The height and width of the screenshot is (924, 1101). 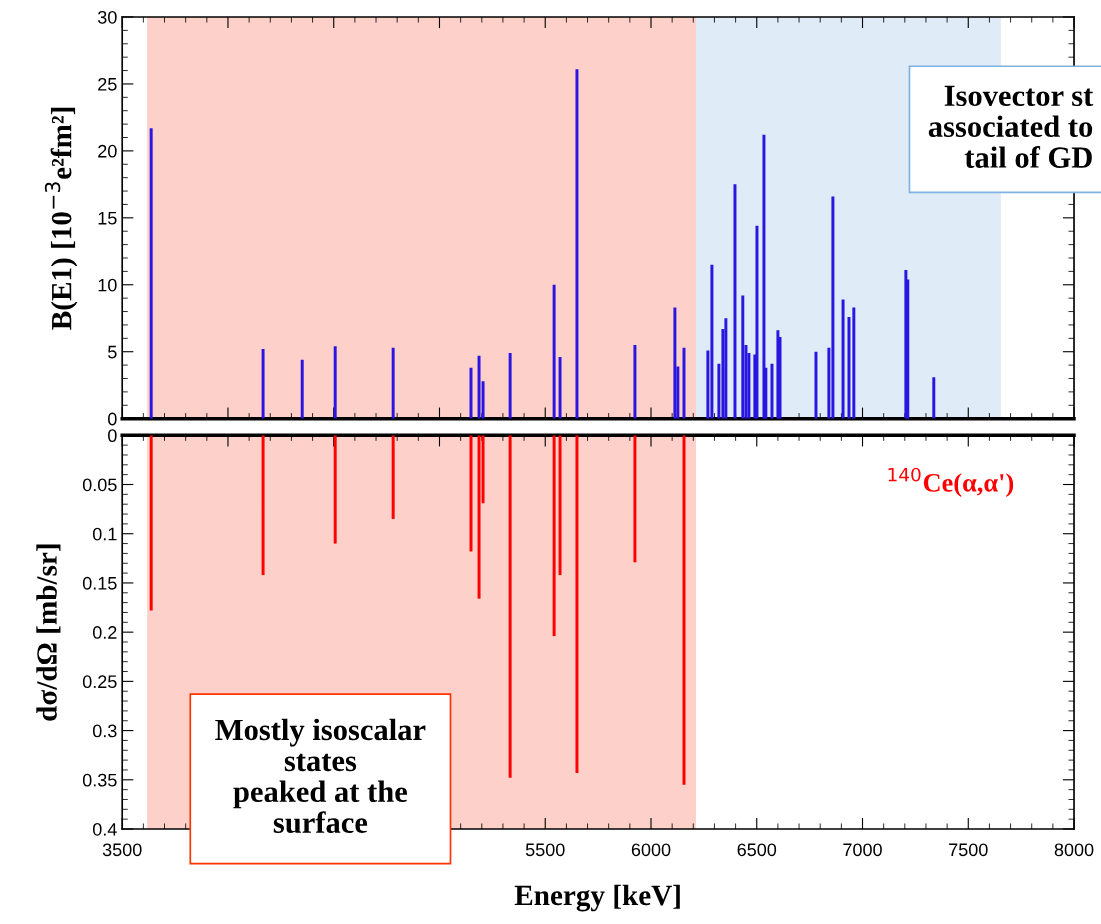 What do you see at coordinates (99, 485) in the screenshot?
I see `y-tick-label: 0.05` at bounding box center [99, 485].